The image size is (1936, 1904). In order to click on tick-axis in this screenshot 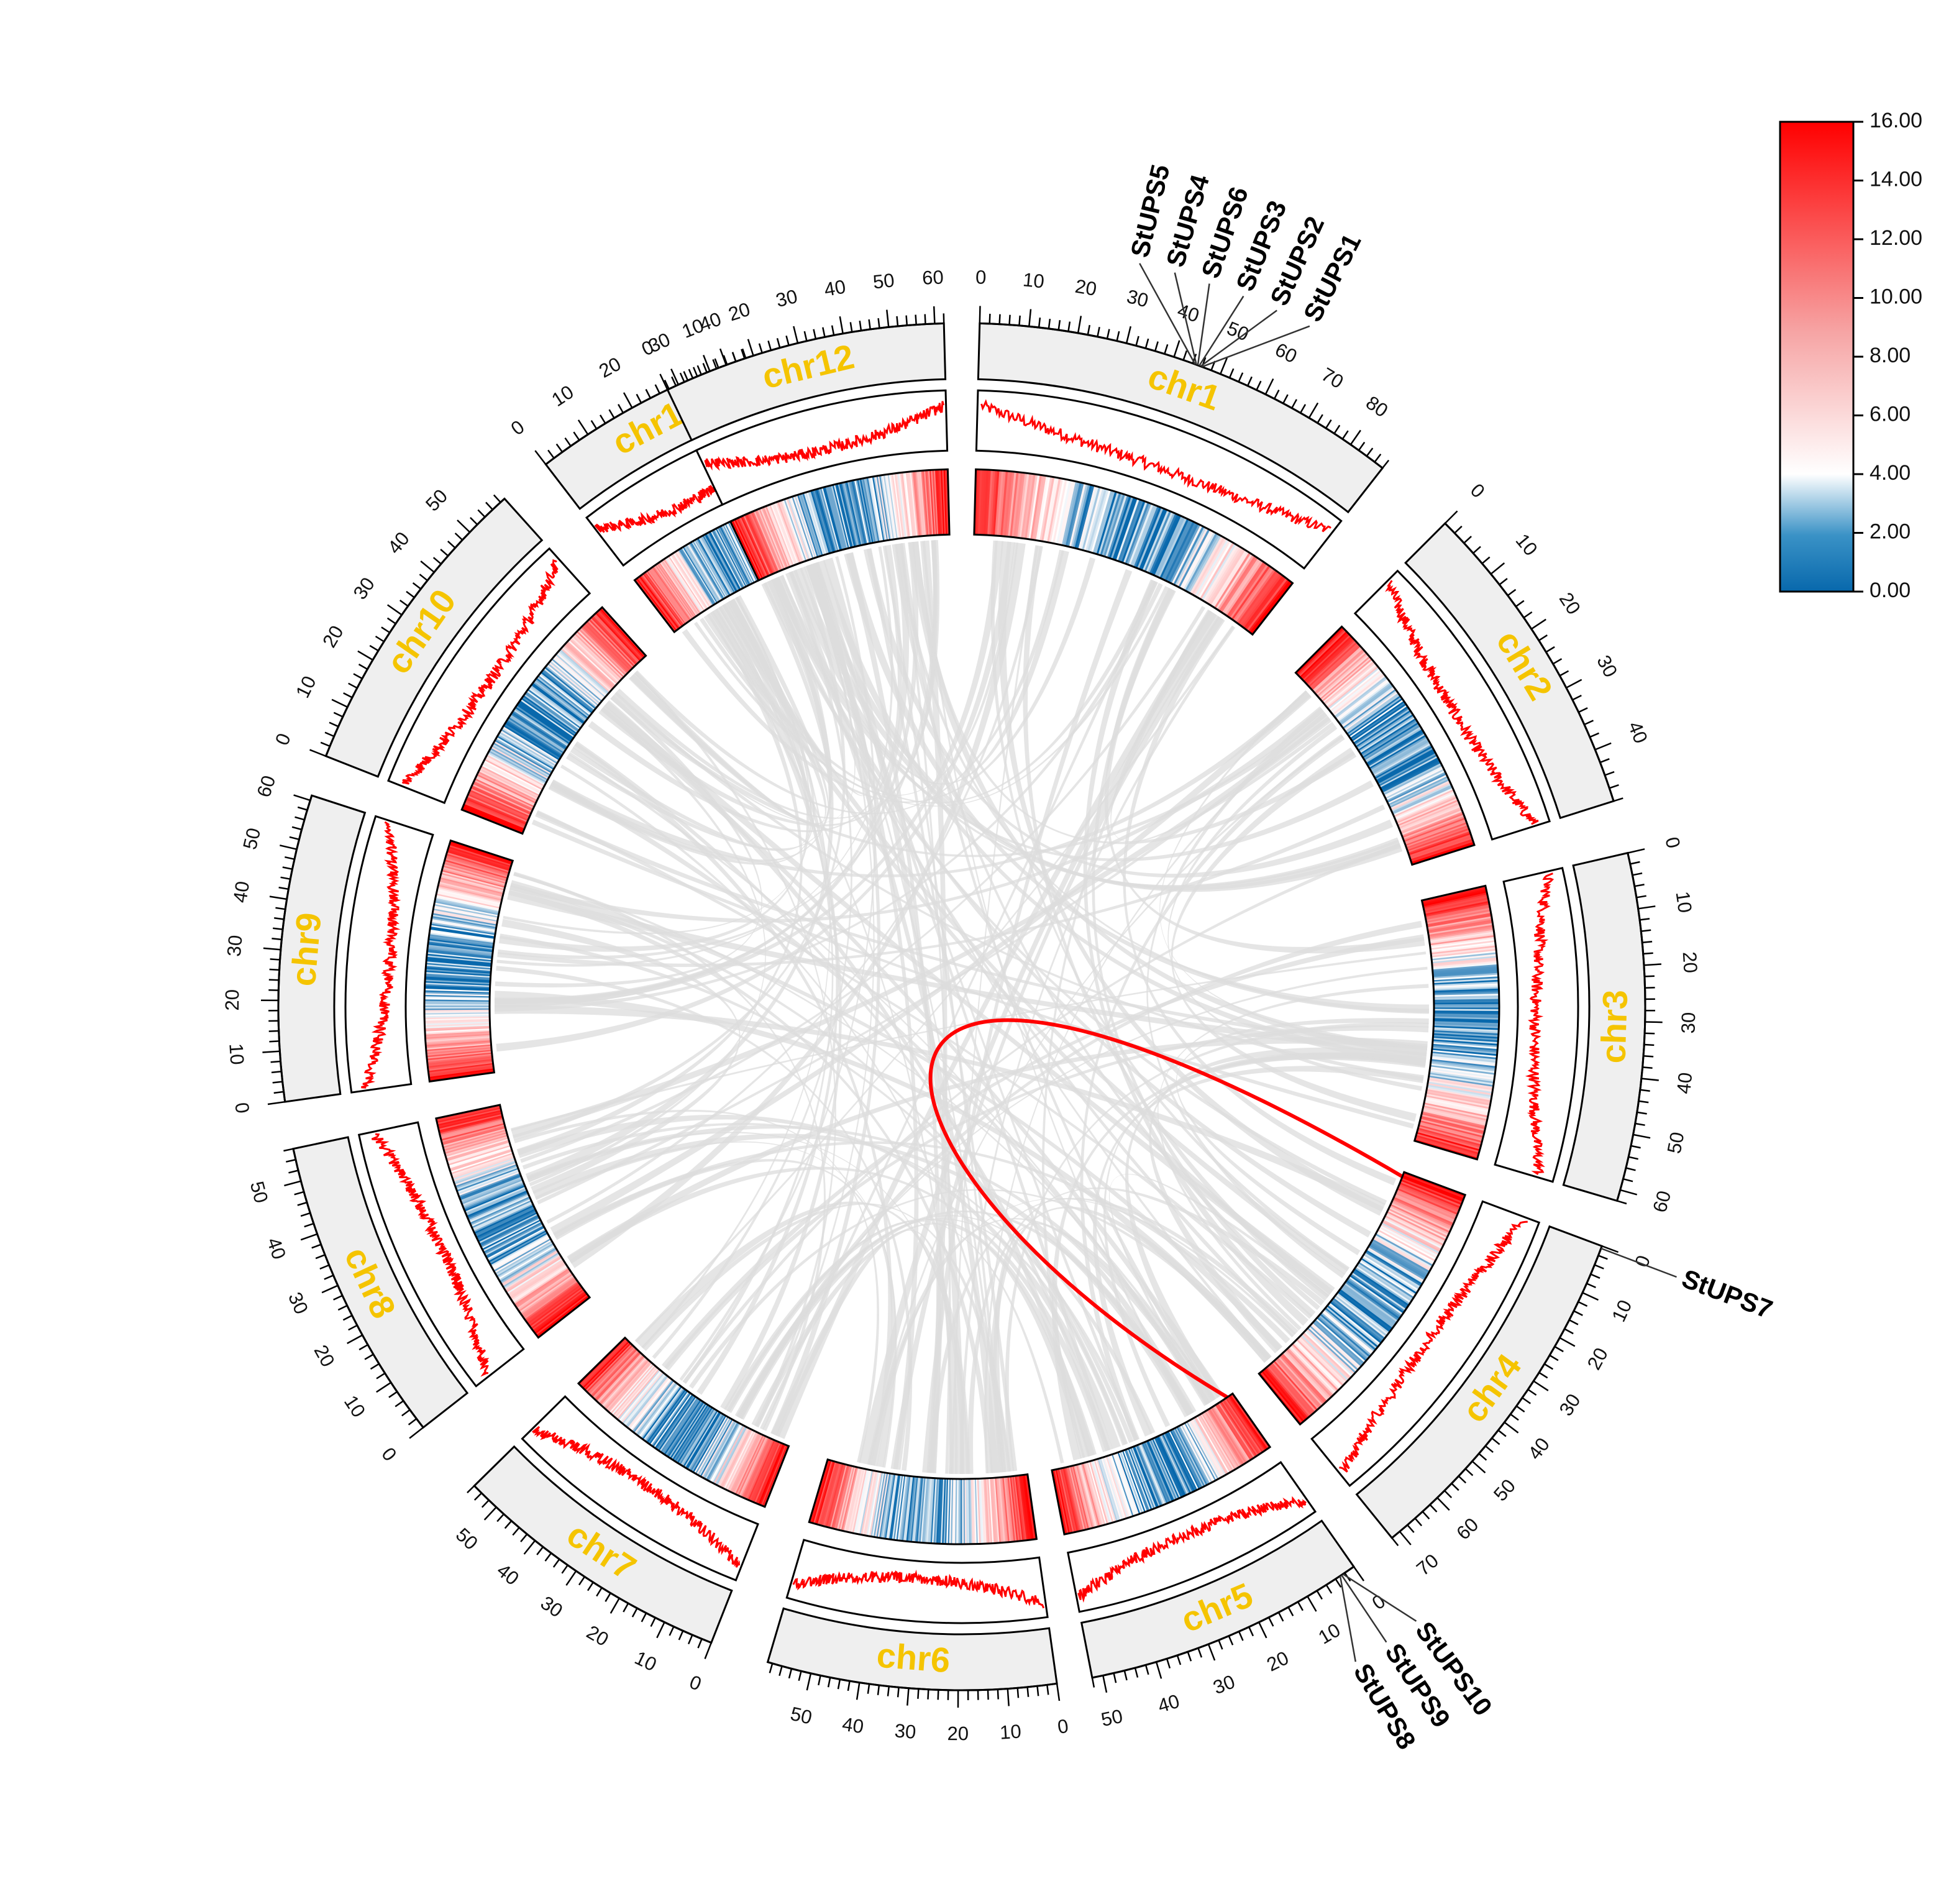, I will do `click(1223, 1622)`.